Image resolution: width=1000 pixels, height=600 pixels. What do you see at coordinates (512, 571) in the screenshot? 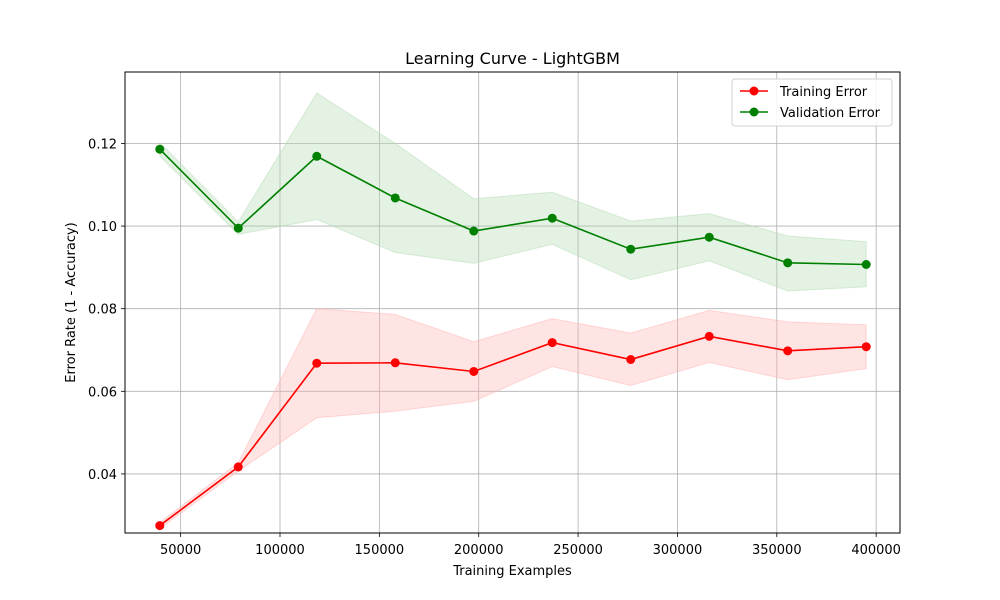
I see `x-axis-label: Training Examples` at bounding box center [512, 571].